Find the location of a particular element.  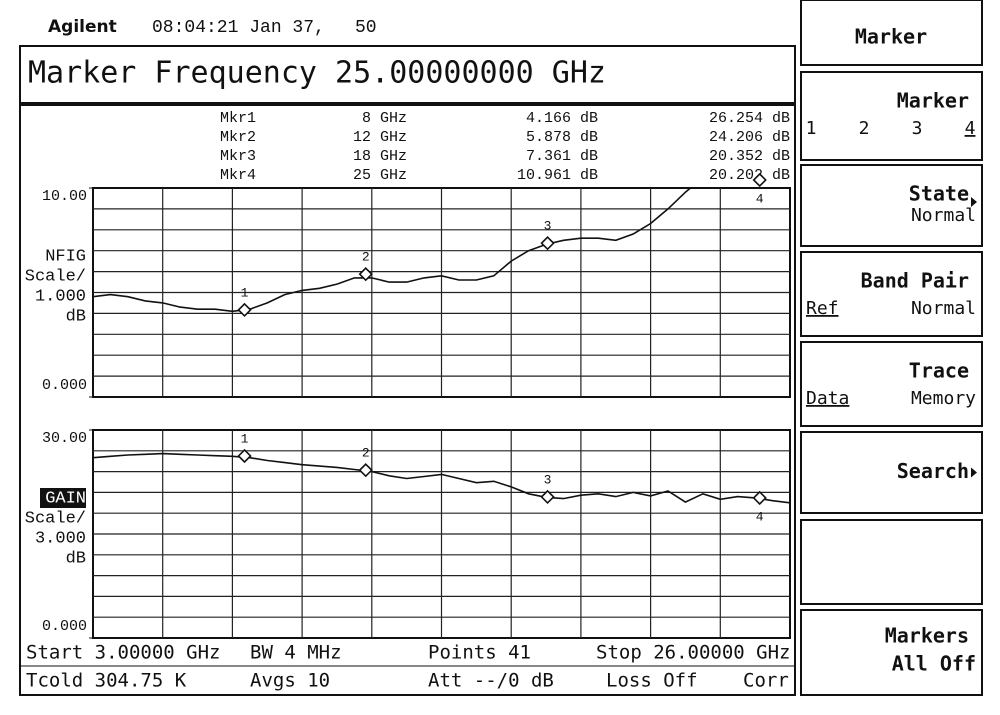

setting: Tcold 304.75 K is located at coordinates (106, 681).